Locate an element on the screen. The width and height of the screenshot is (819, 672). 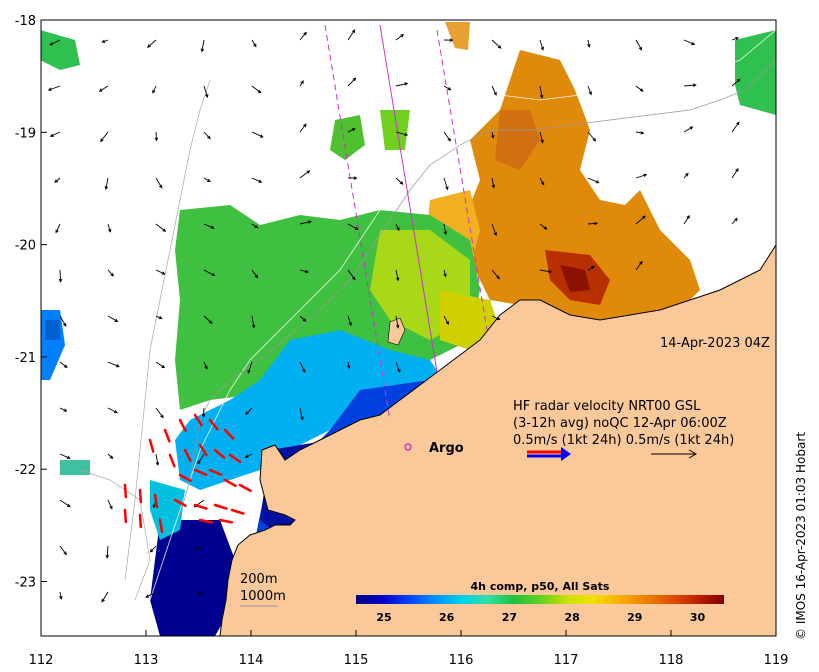
contour-label-200m: 200m is located at coordinates (258, 579).